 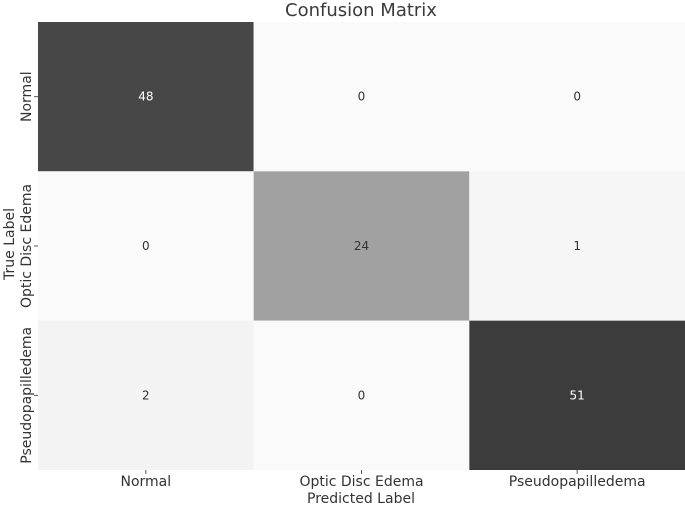 I want to click on x-tick-label: Pseudopapilledema, so click(x=577, y=482).